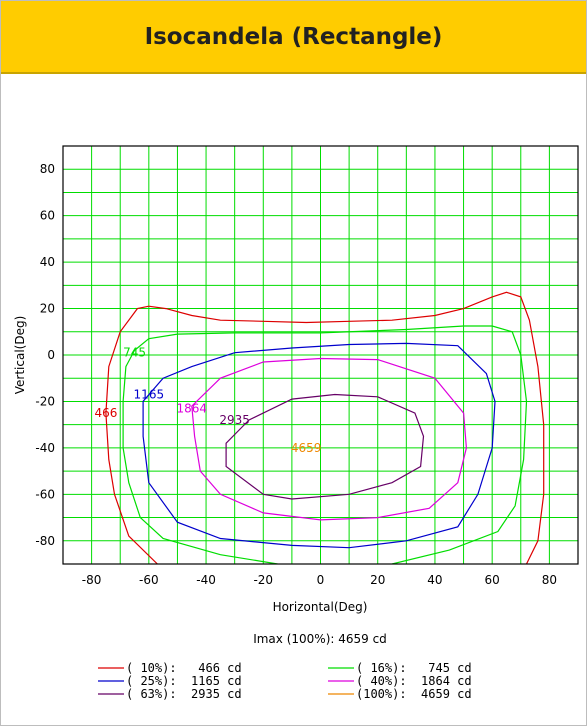 The image size is (587, 726). Describe the element at coordinates (320, 607) in the screenshot. I see `x-axis-label: Horizontal(Deg)` at that location.